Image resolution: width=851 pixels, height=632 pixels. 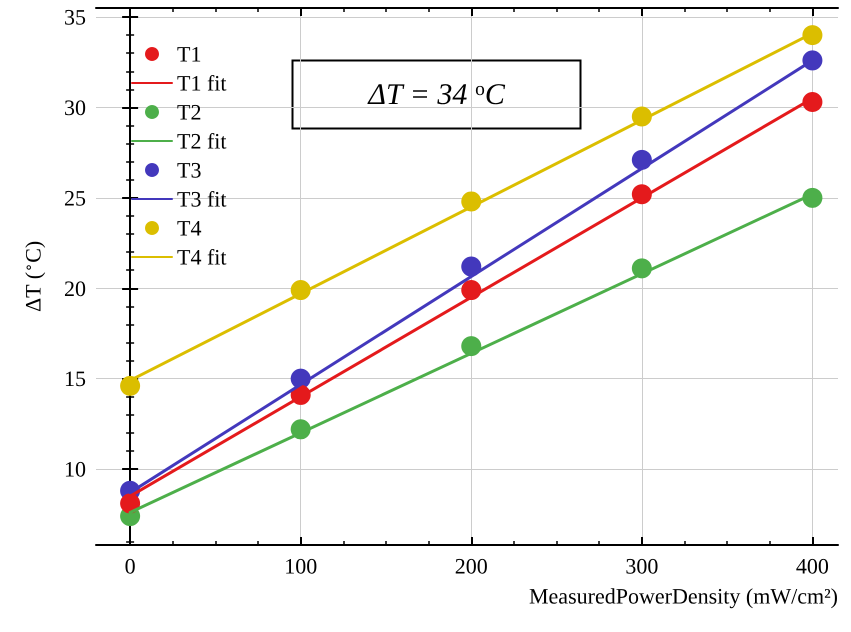 What do you see at coordinates (189, 228) in the screenshot?
I see `legend-label: T4` at bounding box center [189, 228].